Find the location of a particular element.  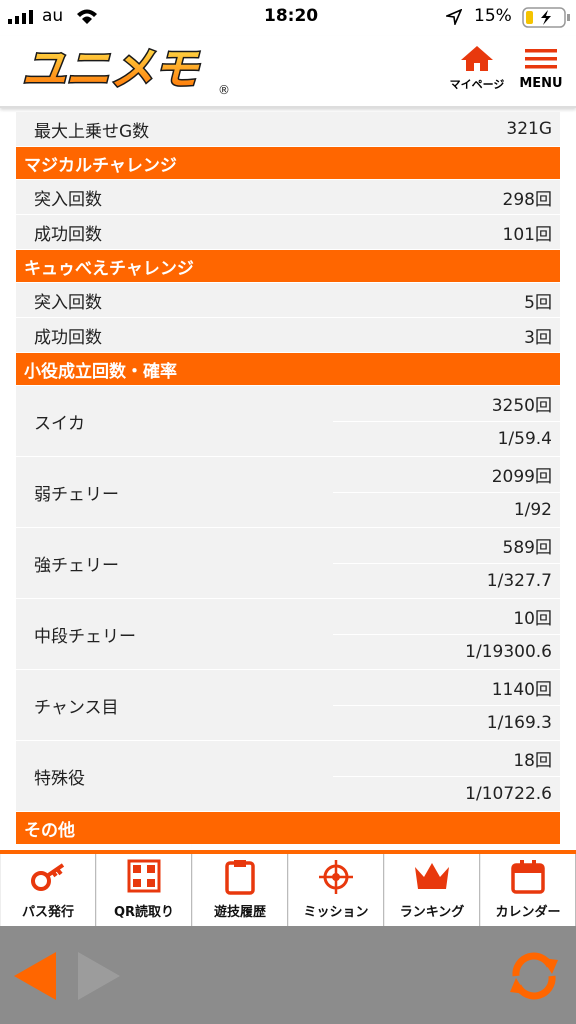

forward-button is located at coordinates (99, 976).